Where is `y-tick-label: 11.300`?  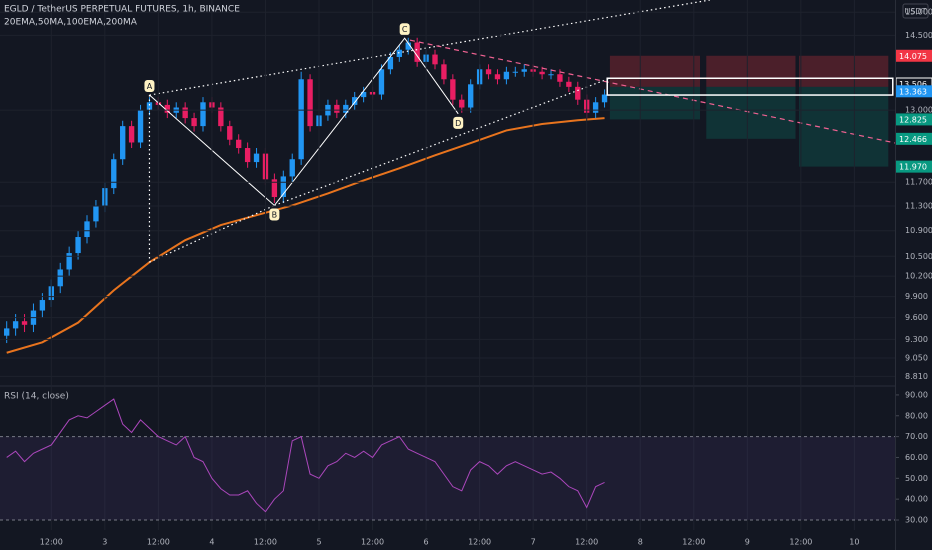 y-tick-label: 11.300 is located at coordinates (918, 206).